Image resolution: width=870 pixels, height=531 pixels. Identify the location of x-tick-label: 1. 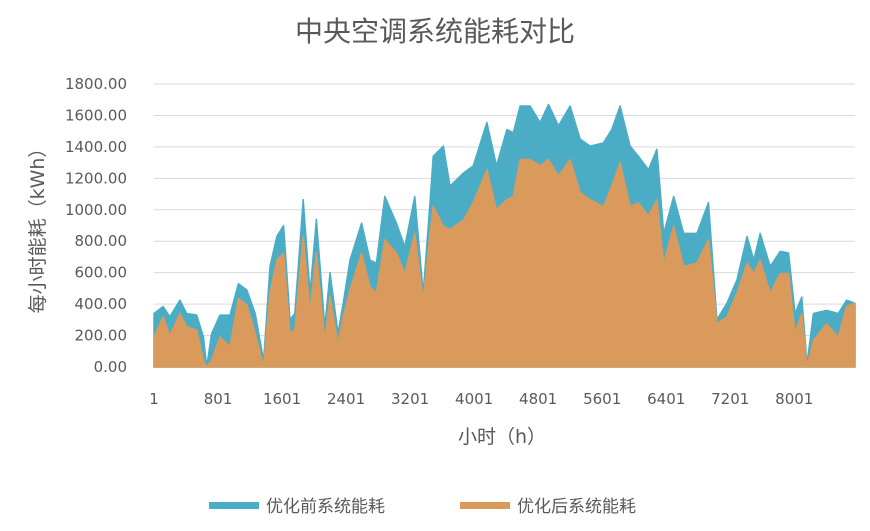
(154, 399).